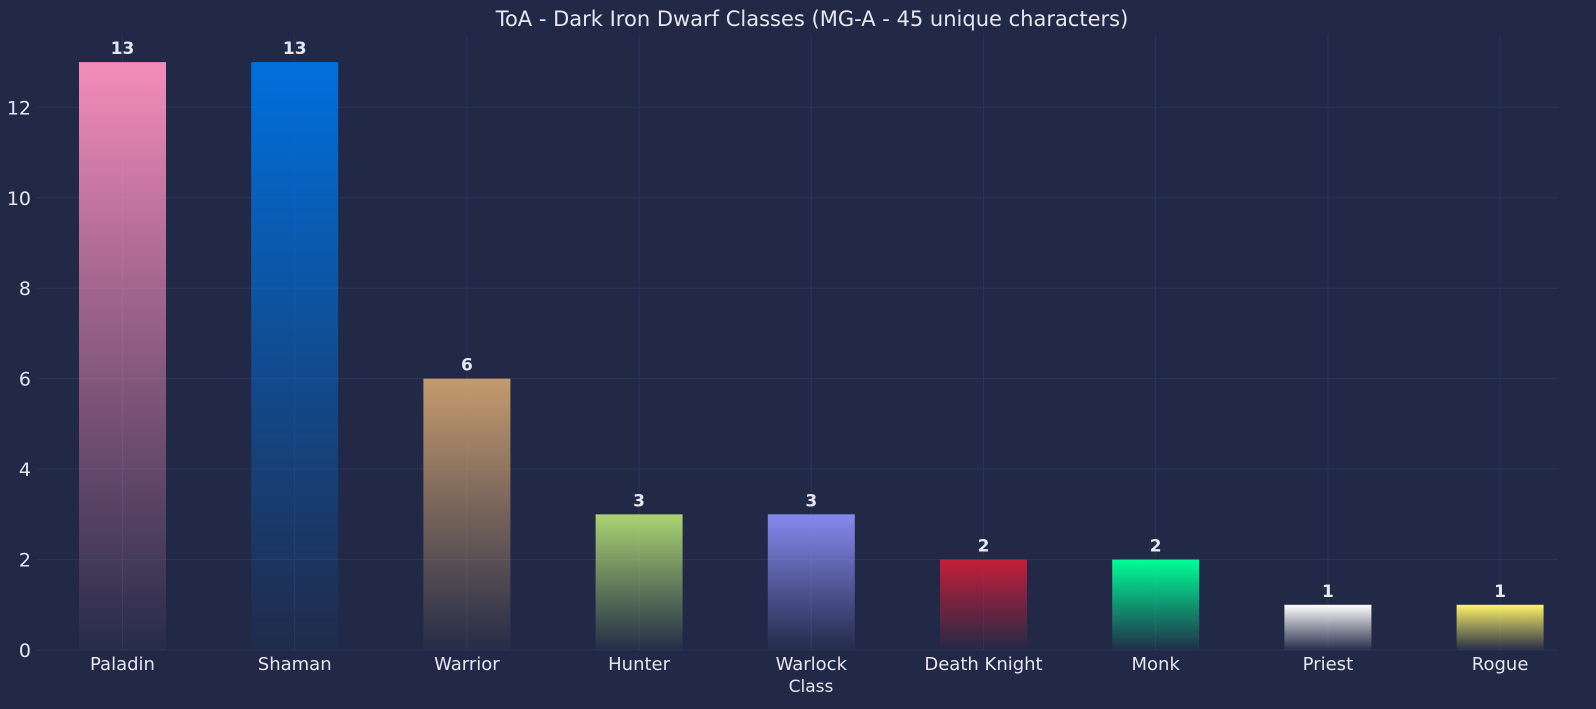 This screenshot has height=709, width=1596. What do you see at coordinates (1328, 627) in the screenshot?
I see `bar-priest` at bounding box center [1328, 627].